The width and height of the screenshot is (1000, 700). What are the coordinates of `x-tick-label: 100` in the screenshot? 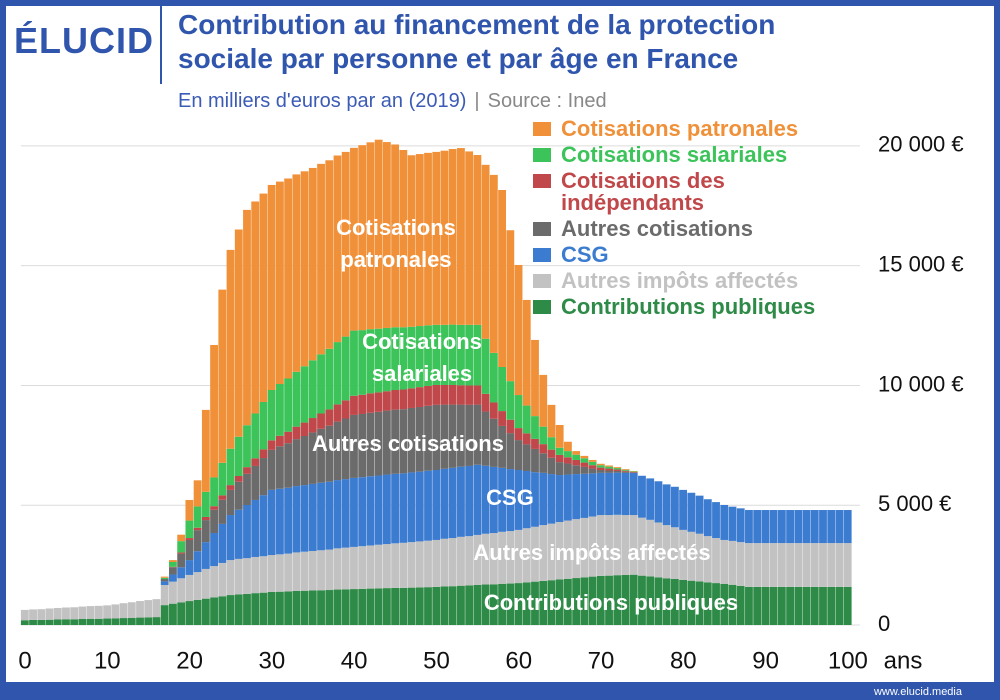 It's located at (848, 660).